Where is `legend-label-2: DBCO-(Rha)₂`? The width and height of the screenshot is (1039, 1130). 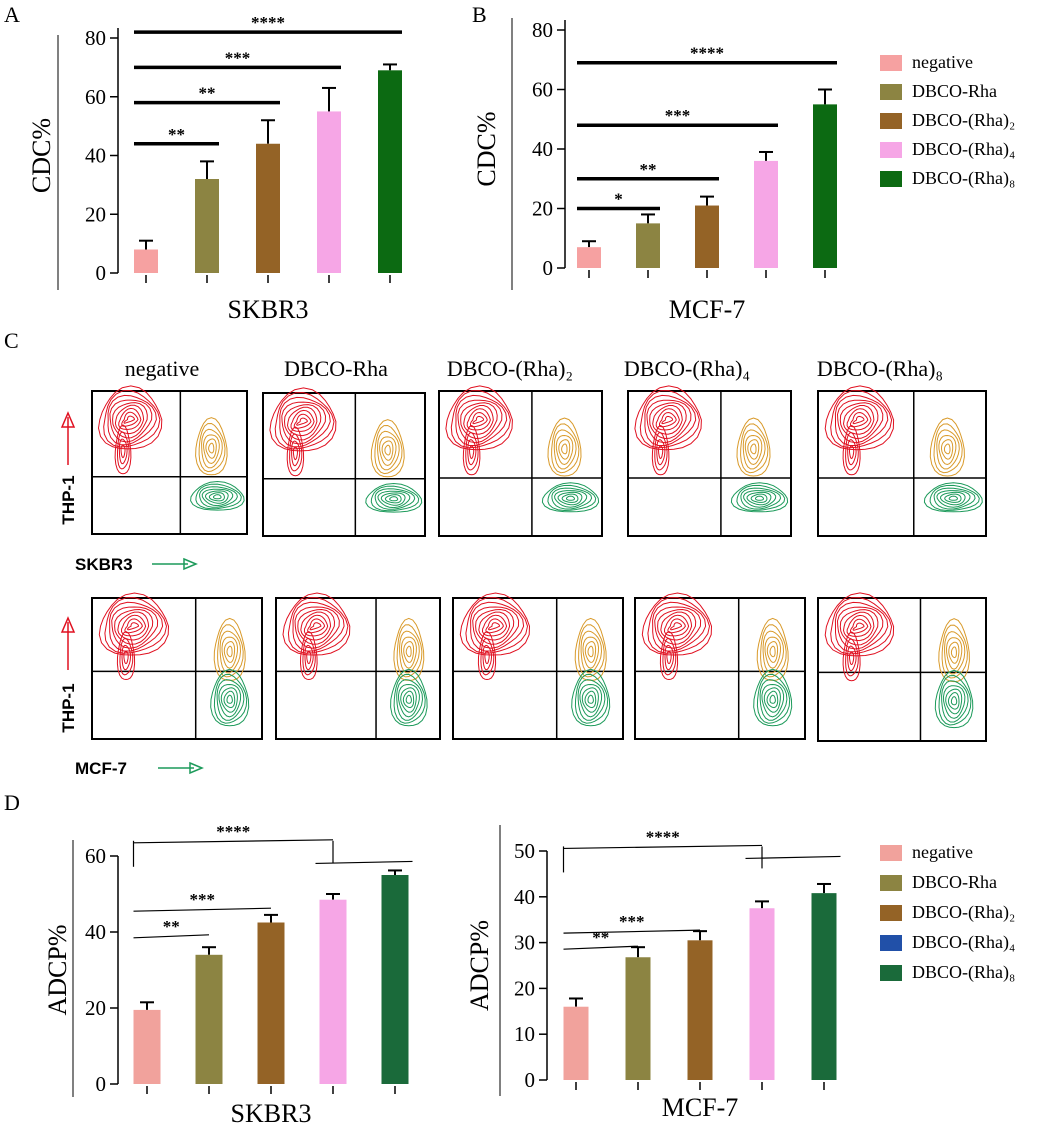
legend-label-2: DBCO-(Rha)₂ is located at coordinates (963, 120).